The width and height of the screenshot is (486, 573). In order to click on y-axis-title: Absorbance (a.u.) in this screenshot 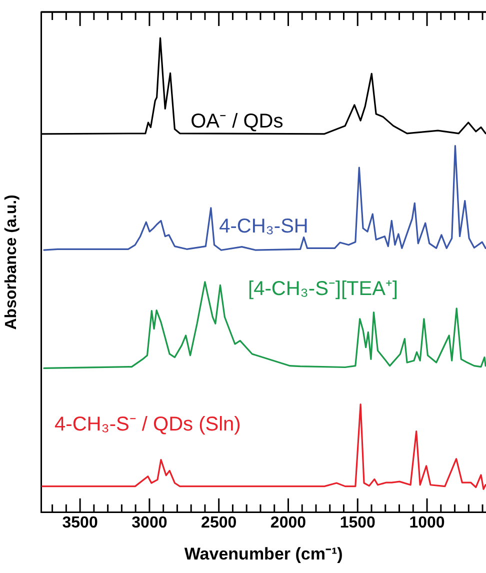, I will do `click(11, 262)`.